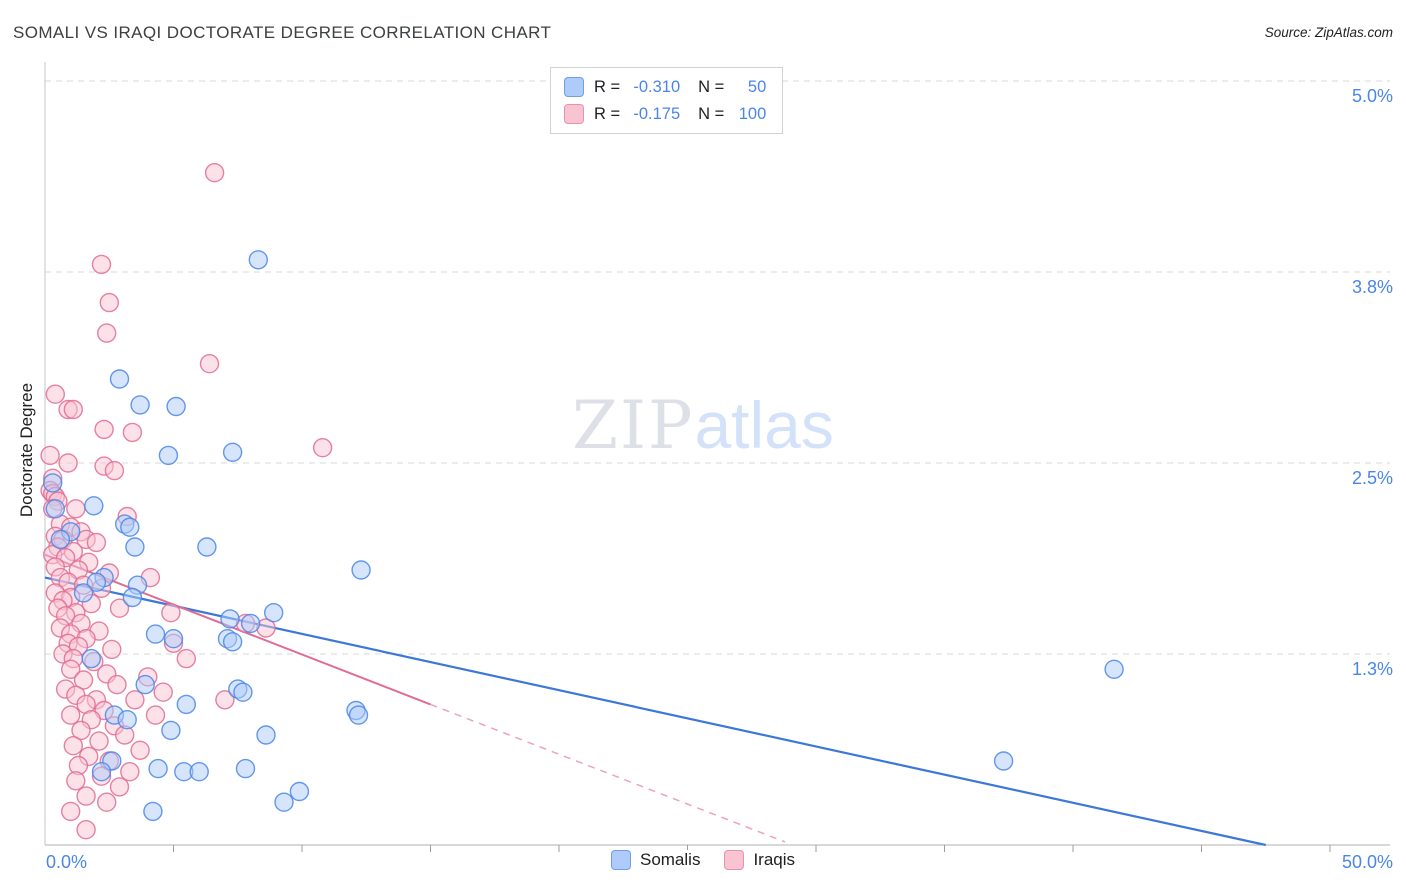 This screenshot has width=1406, height=892. I want to click on correlation-legend: R = -0.310 N = 50 R = -0.175 N = 100, so click(667, 100).